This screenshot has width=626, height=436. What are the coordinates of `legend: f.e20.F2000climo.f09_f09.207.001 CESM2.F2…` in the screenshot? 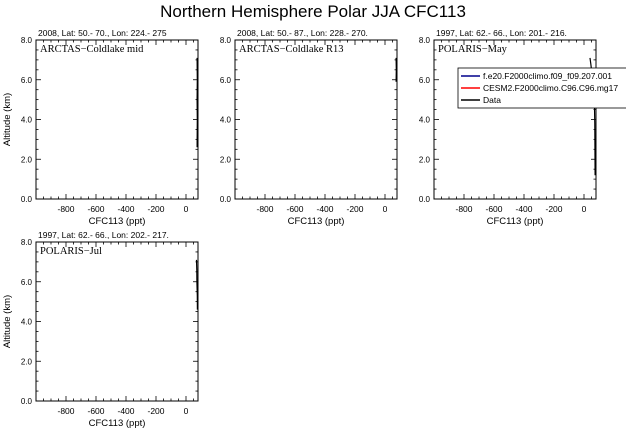 It's located at (541, 88).